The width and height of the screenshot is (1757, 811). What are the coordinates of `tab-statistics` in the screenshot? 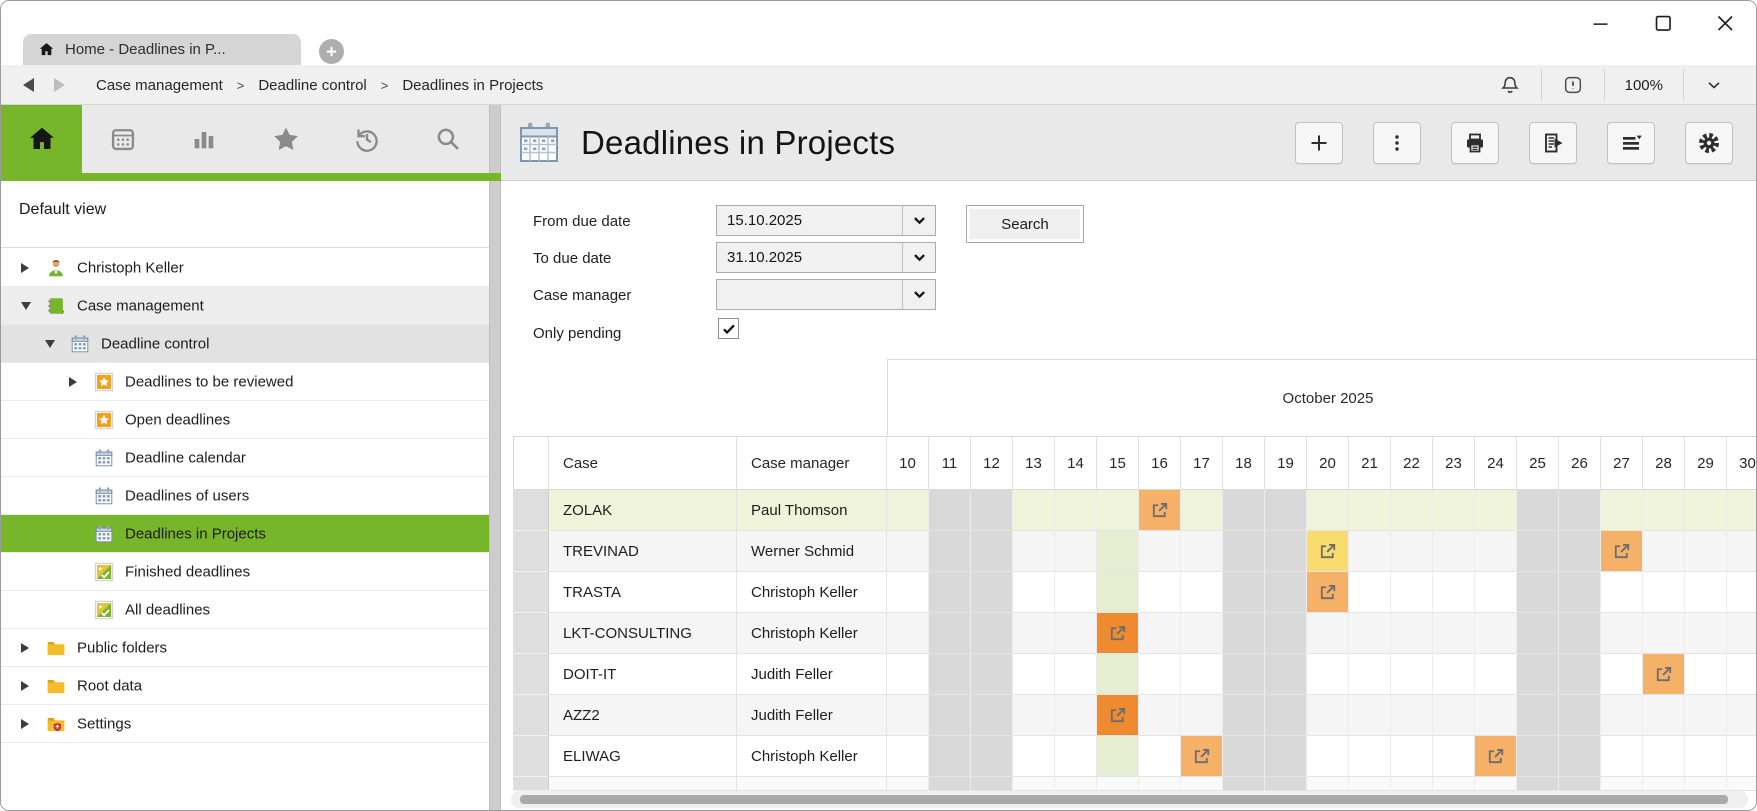 It's located at (204, 139).